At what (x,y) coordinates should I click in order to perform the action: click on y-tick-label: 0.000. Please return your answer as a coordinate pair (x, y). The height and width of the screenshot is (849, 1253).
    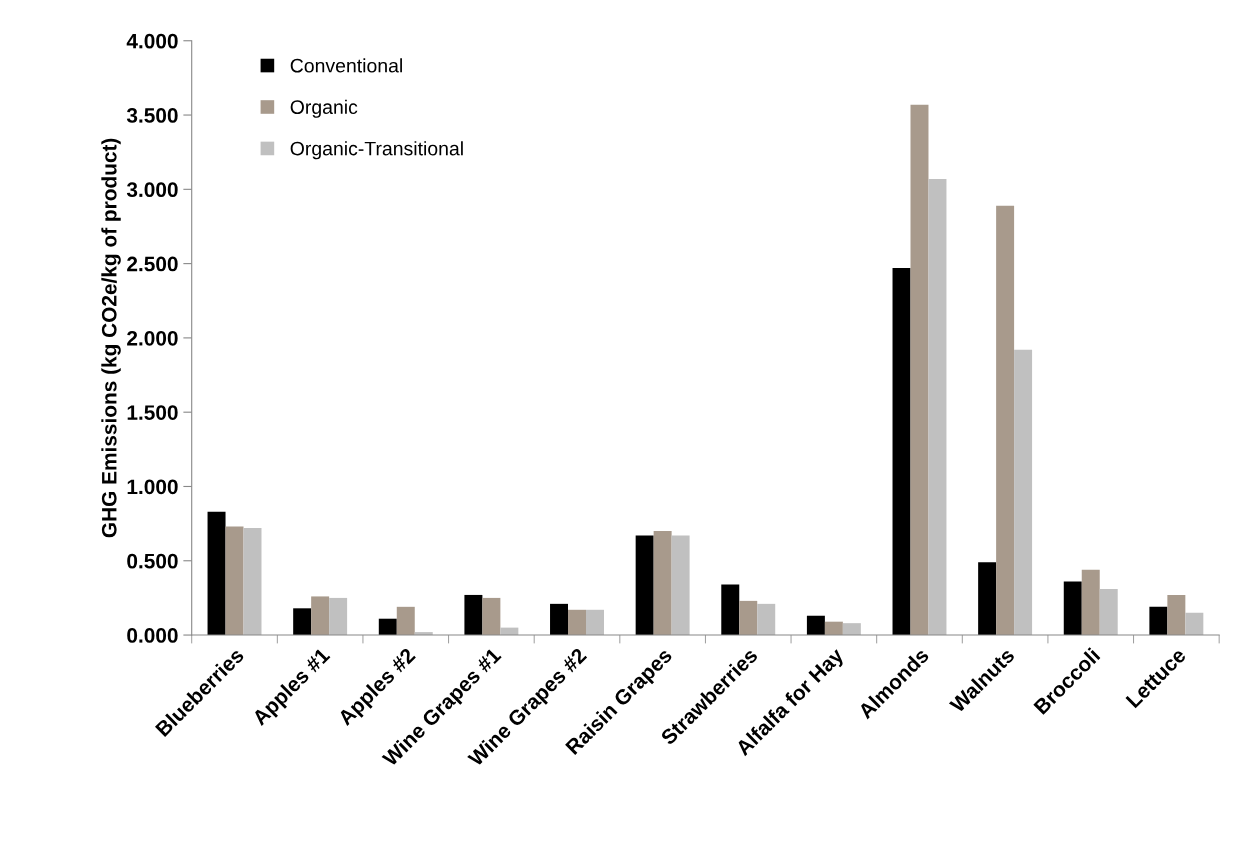
    Looking at the image, I should click on (152, 635).